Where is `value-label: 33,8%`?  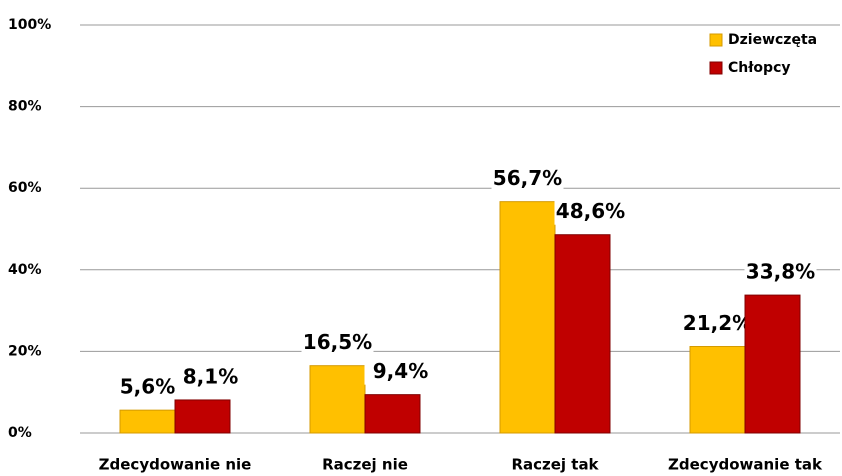 value-label: 33,8% is located at coordinates (780, 272).